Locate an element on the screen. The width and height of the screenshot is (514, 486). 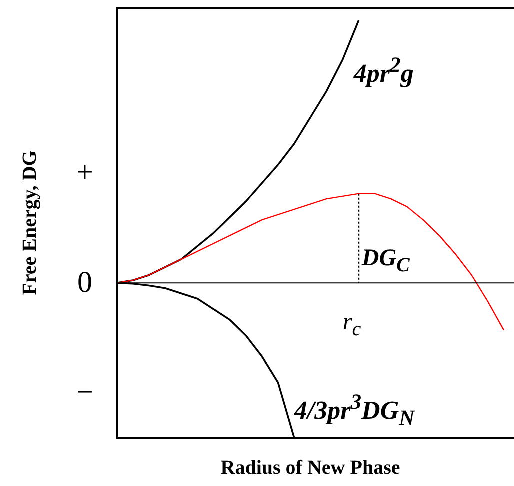
x-axis-title: Radius of New Phase is located at coordinates (310, 468).